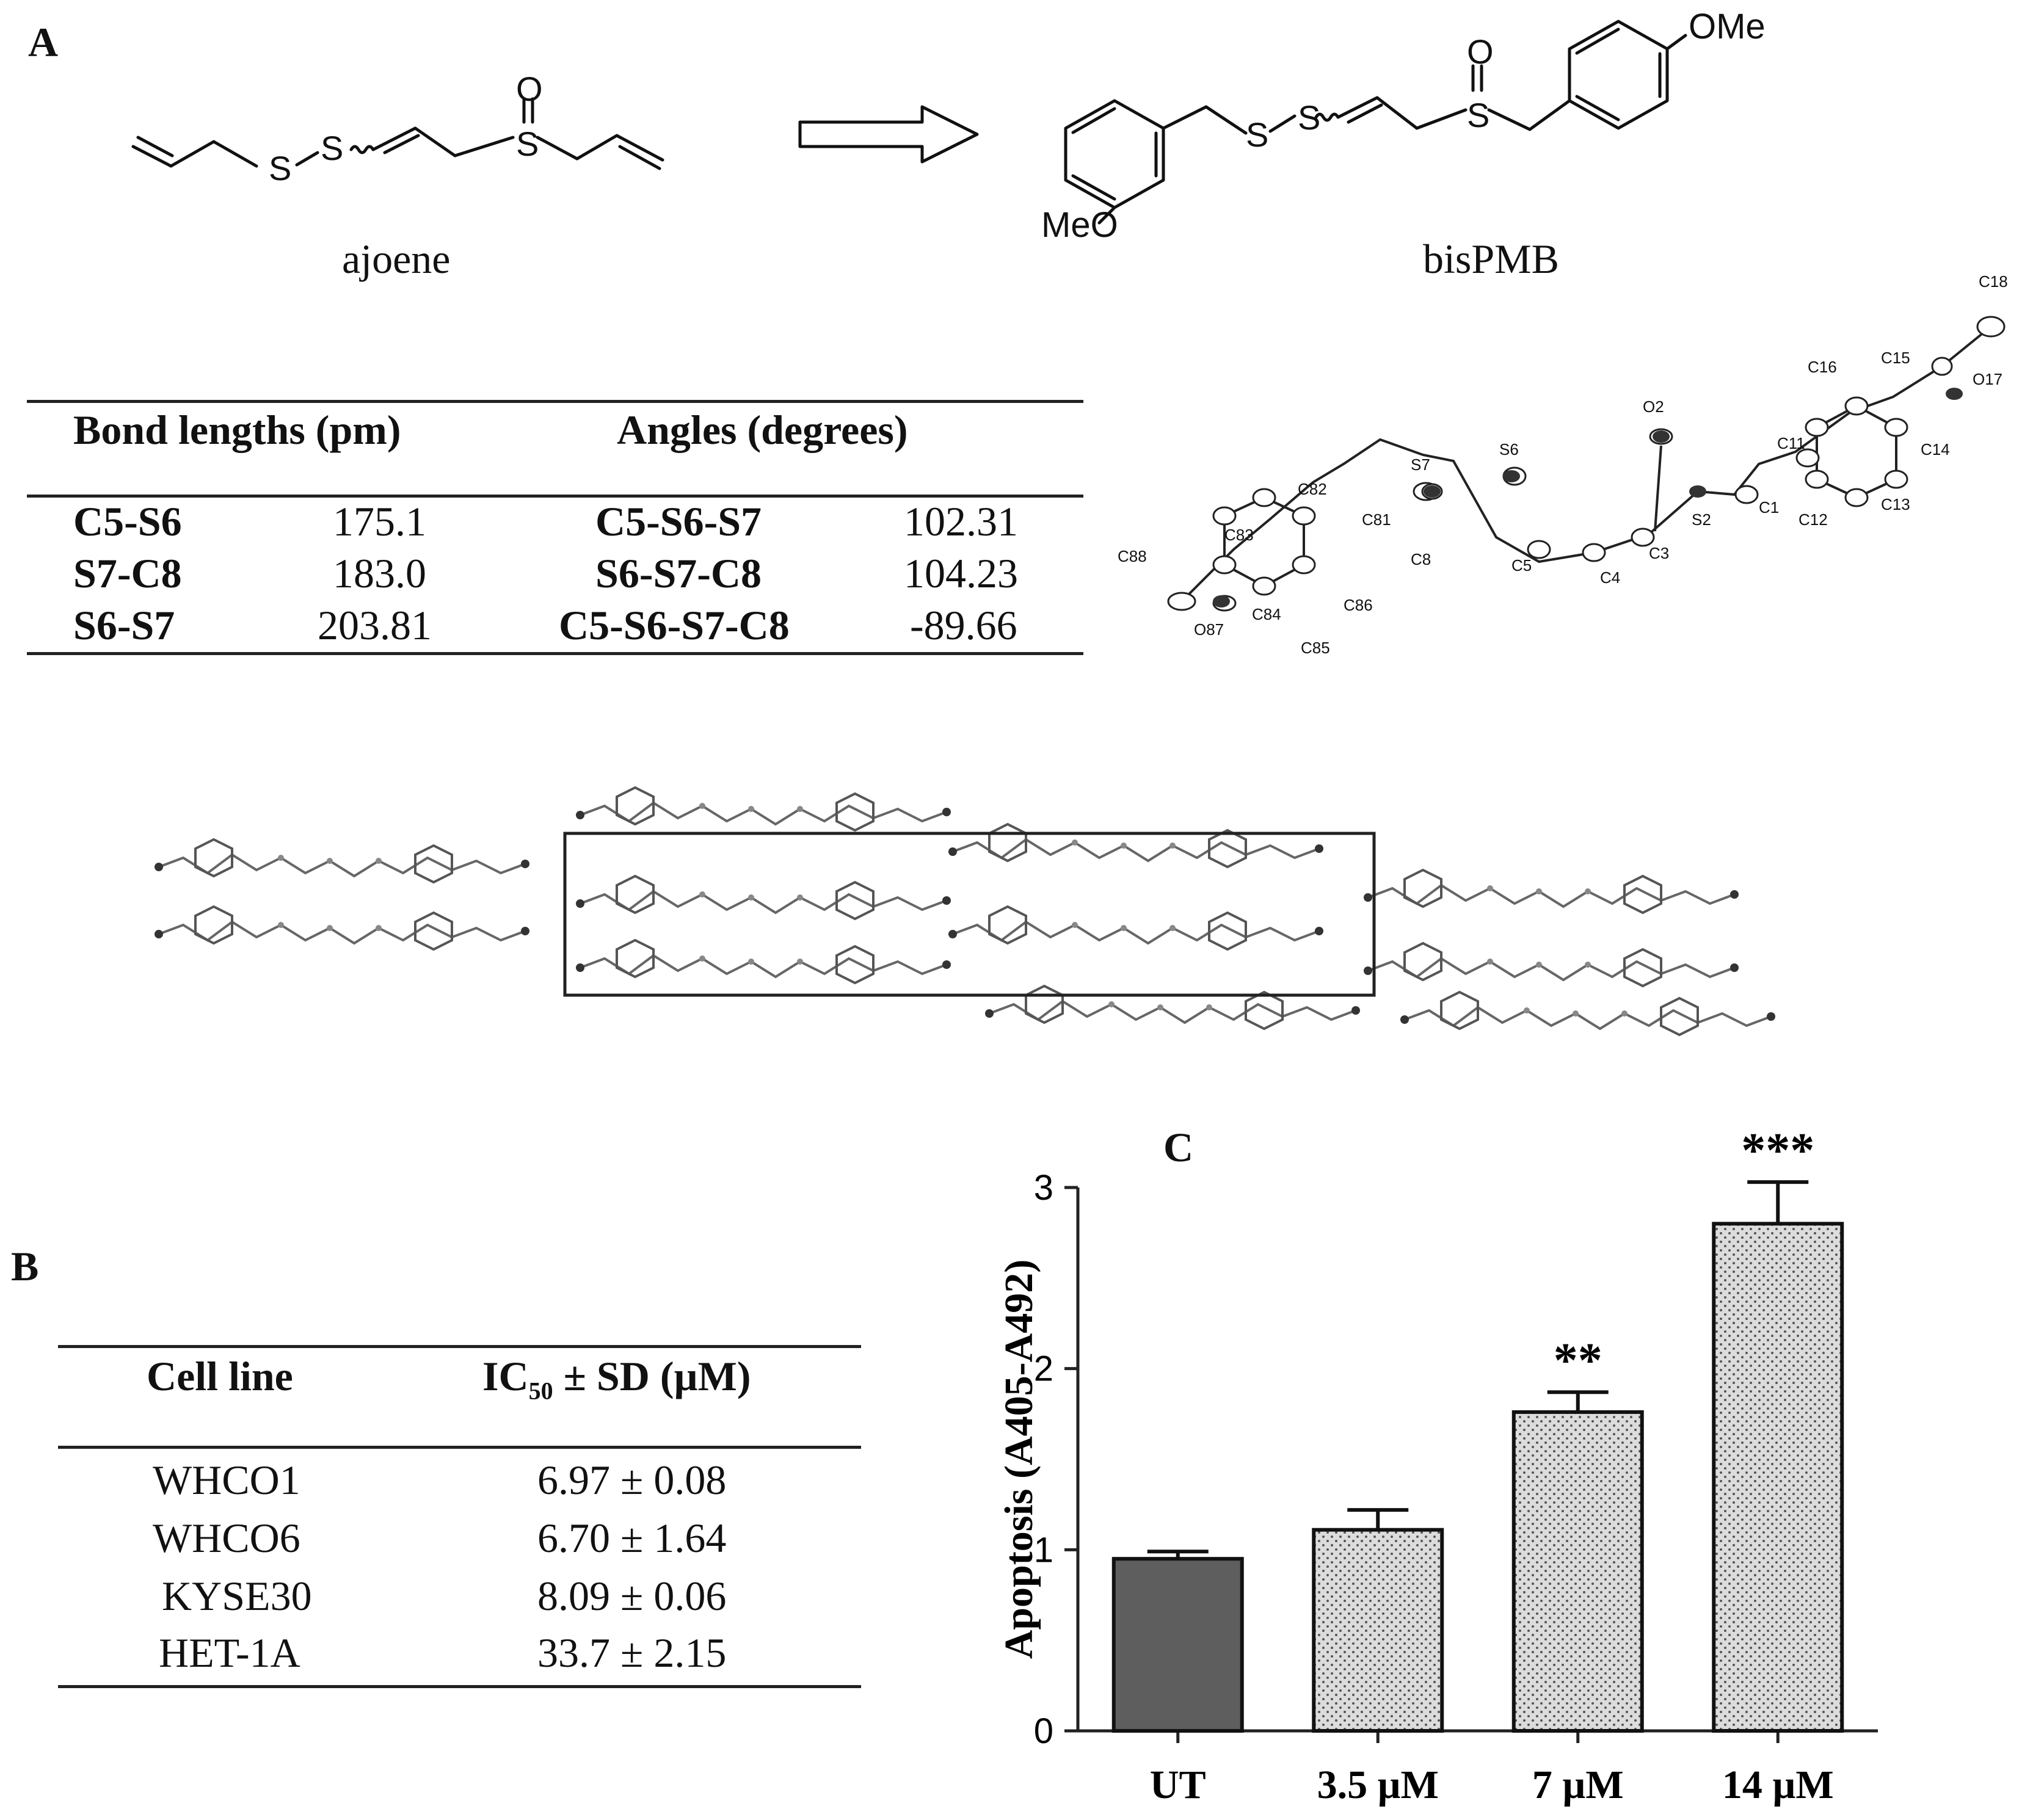 The image size is (2044, 1820). I want to click on significance-marker: ***, so click(1778, 1151).